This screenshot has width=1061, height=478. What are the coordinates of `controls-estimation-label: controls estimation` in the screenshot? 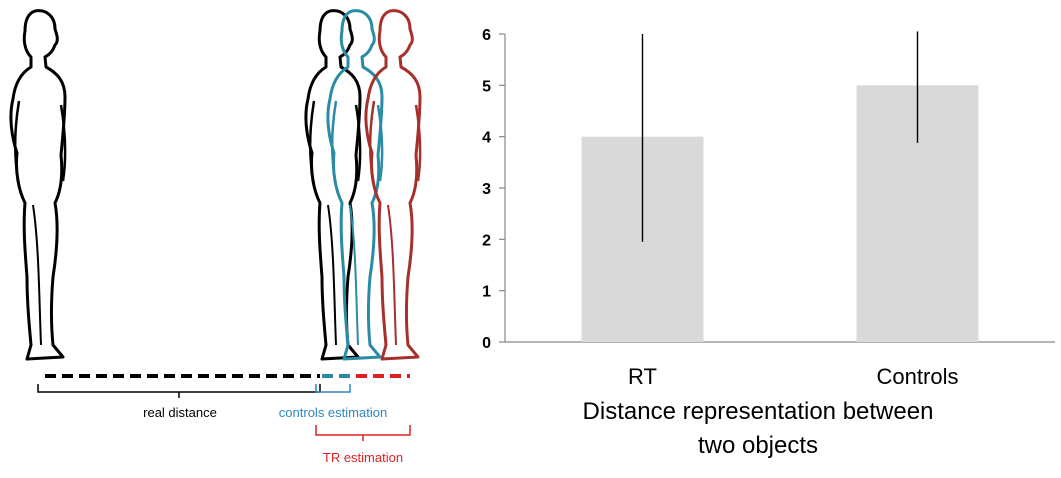 It's located at (333, 412).